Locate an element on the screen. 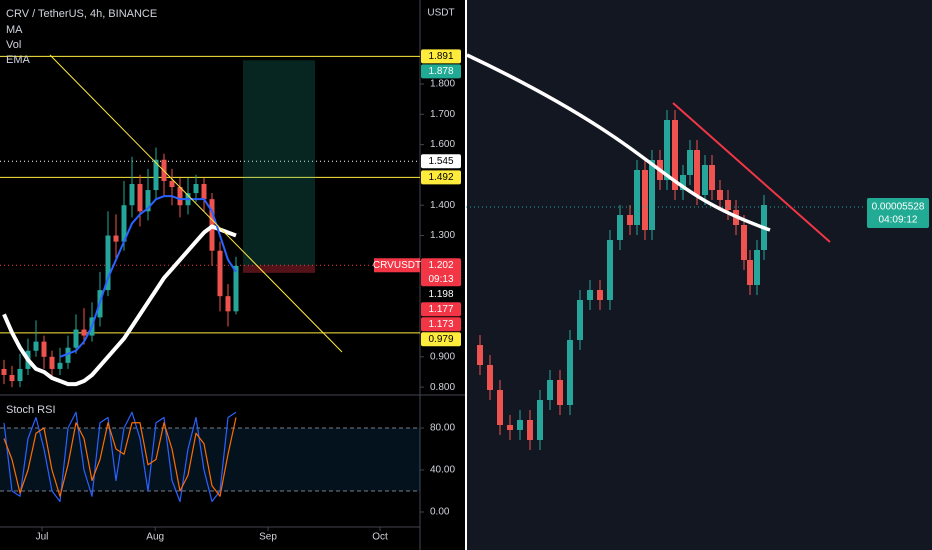 The height and width of the screenshot is (550, 932). indicator-label: EMA is located at coordinates (18, 60).